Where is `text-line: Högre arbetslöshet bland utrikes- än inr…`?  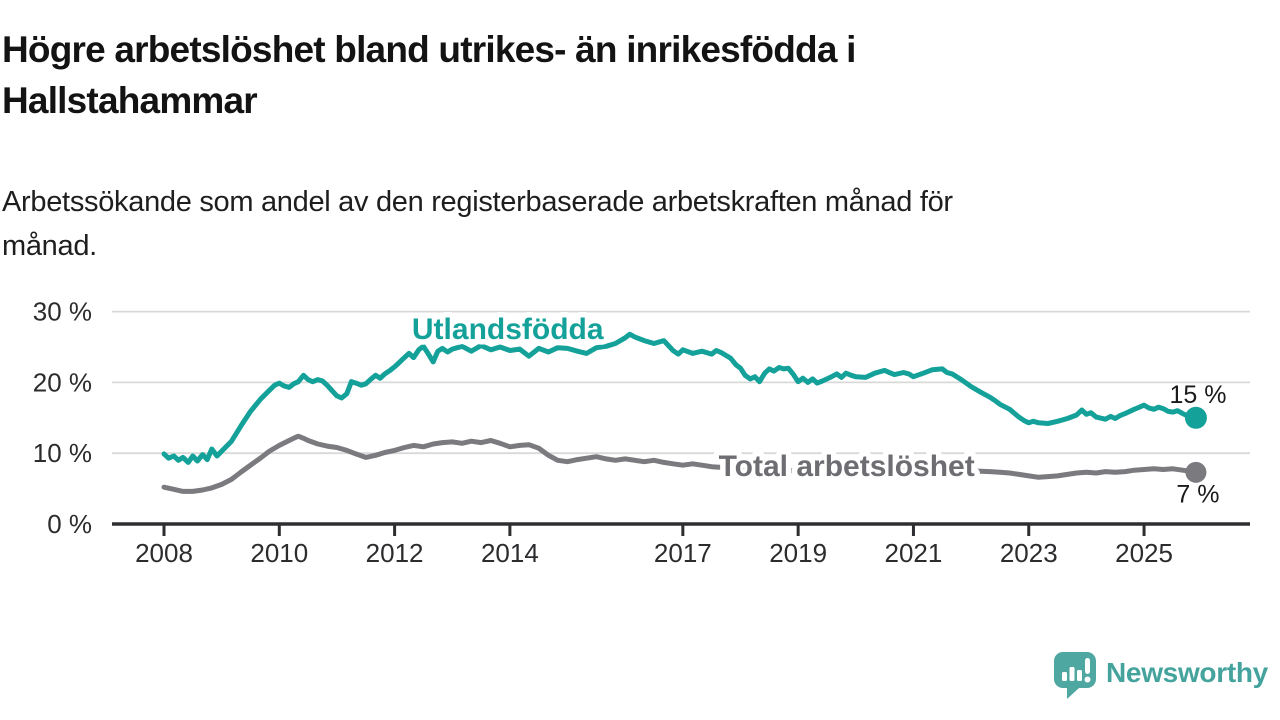
text-line: Högre arbetslöshet bland utrikes- än inr… is located at coordinates (429, 49).